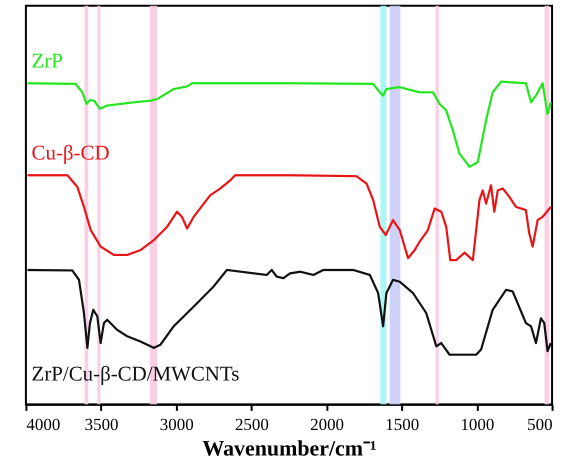 The width and height of the screenshot is (571, 466). I want to click on series-label: ZrP/Cu-β-CD/MWCNTs, so click(136, 374).